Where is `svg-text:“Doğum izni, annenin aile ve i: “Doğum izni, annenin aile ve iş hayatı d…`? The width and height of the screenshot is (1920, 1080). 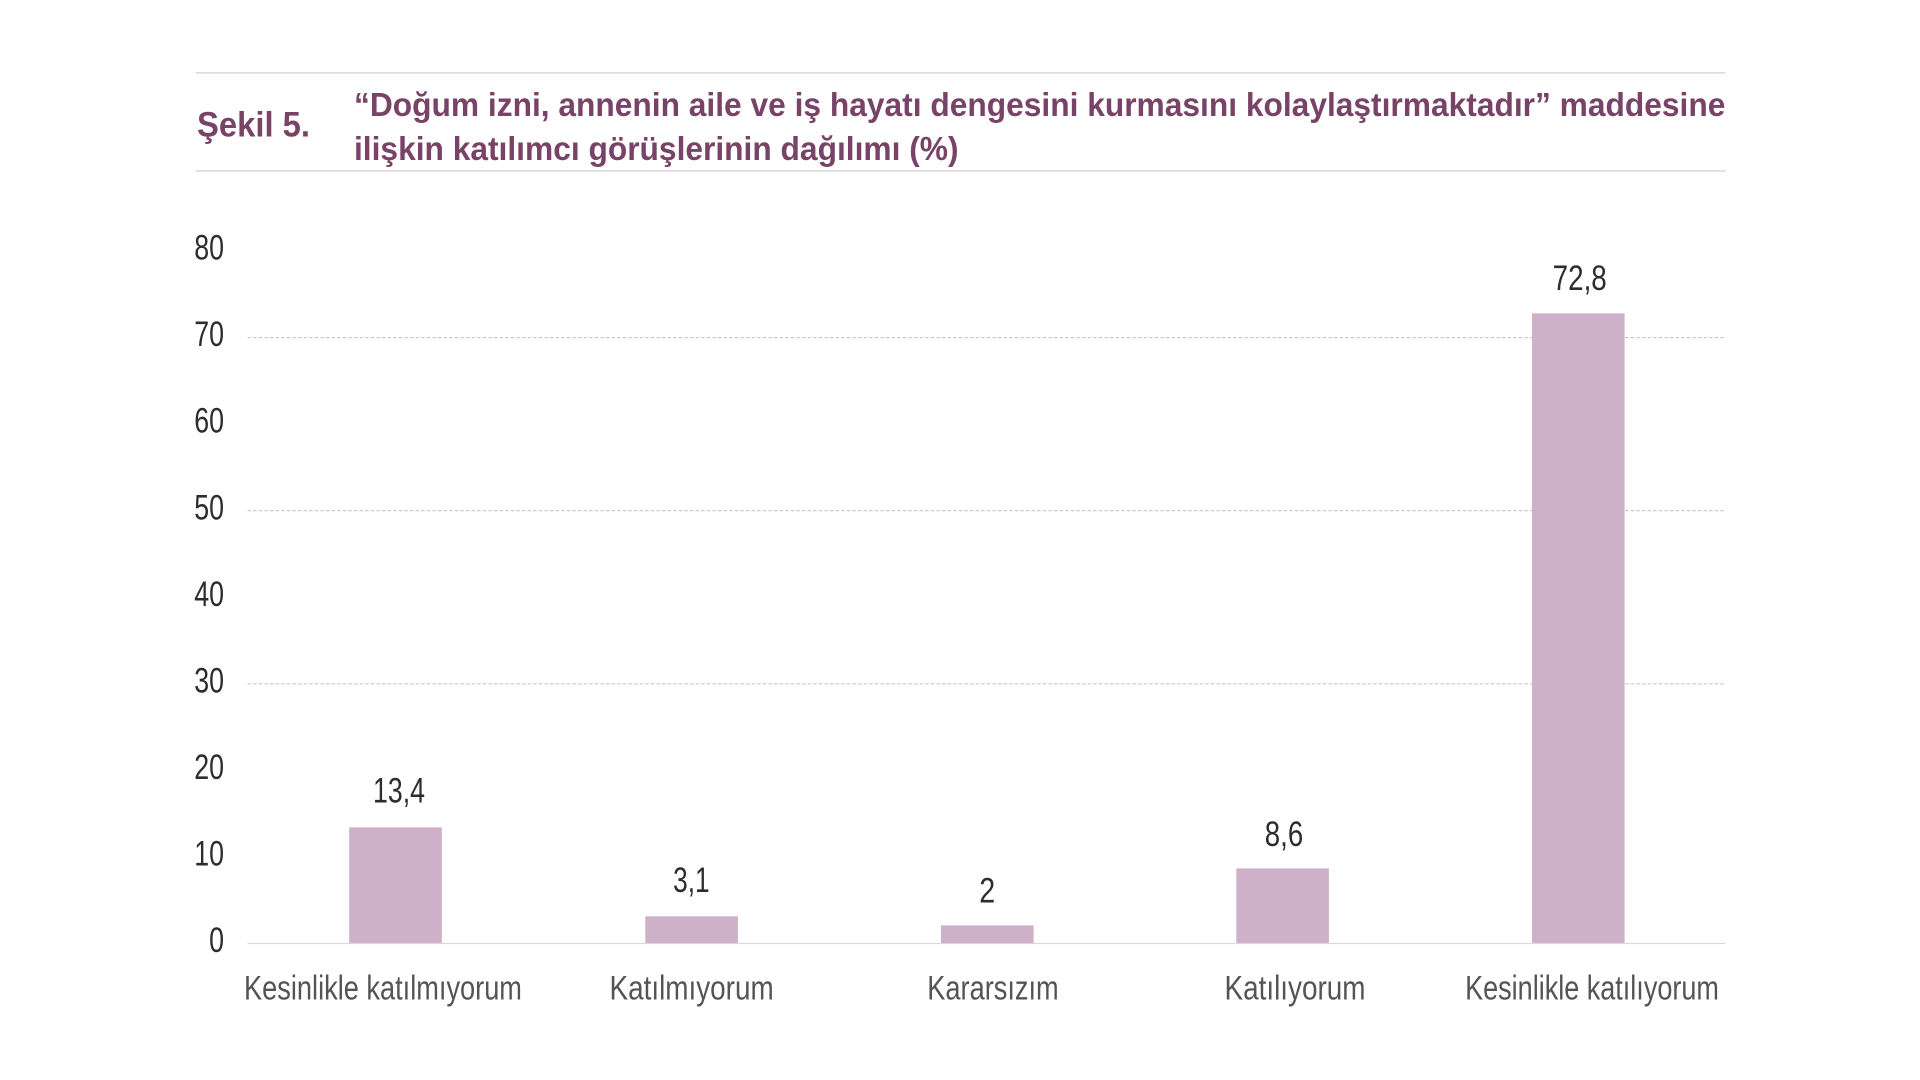 svg-text:“Doğum izni, annenin aile ve i: “Doğum izni, annenin aile ve iş hayatı d… is located at coordinates (1039, 104).